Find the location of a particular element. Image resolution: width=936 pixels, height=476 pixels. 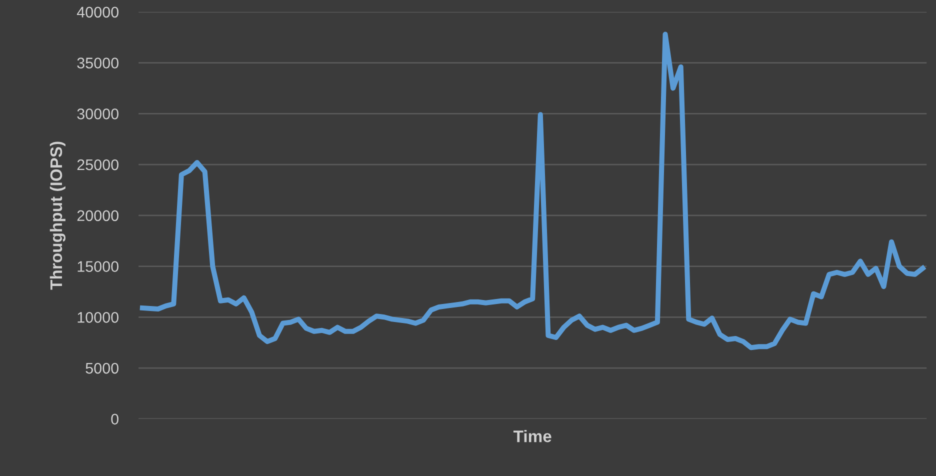

y-tick-label: 15000 is located at coordinates (98, 266).